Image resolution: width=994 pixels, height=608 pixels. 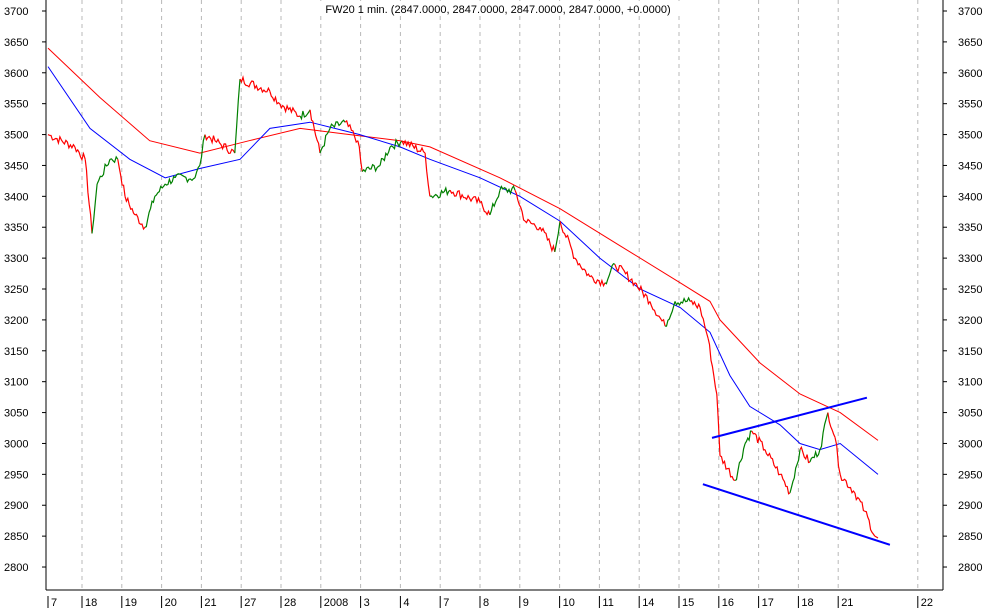 I want to click on y-tick-label-left: 3000, so click(x=16, y=444).